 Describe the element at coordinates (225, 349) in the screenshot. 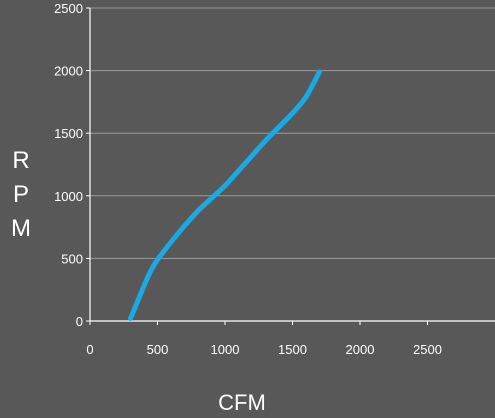

I see `x-tick-label: 1000` at that location.